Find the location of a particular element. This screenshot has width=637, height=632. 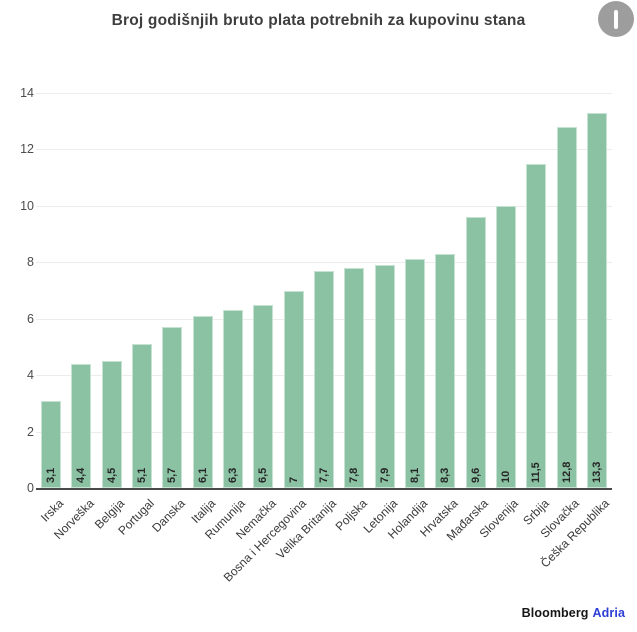

bar-Poljska: 7,8 is located at coordinates (354, 377).